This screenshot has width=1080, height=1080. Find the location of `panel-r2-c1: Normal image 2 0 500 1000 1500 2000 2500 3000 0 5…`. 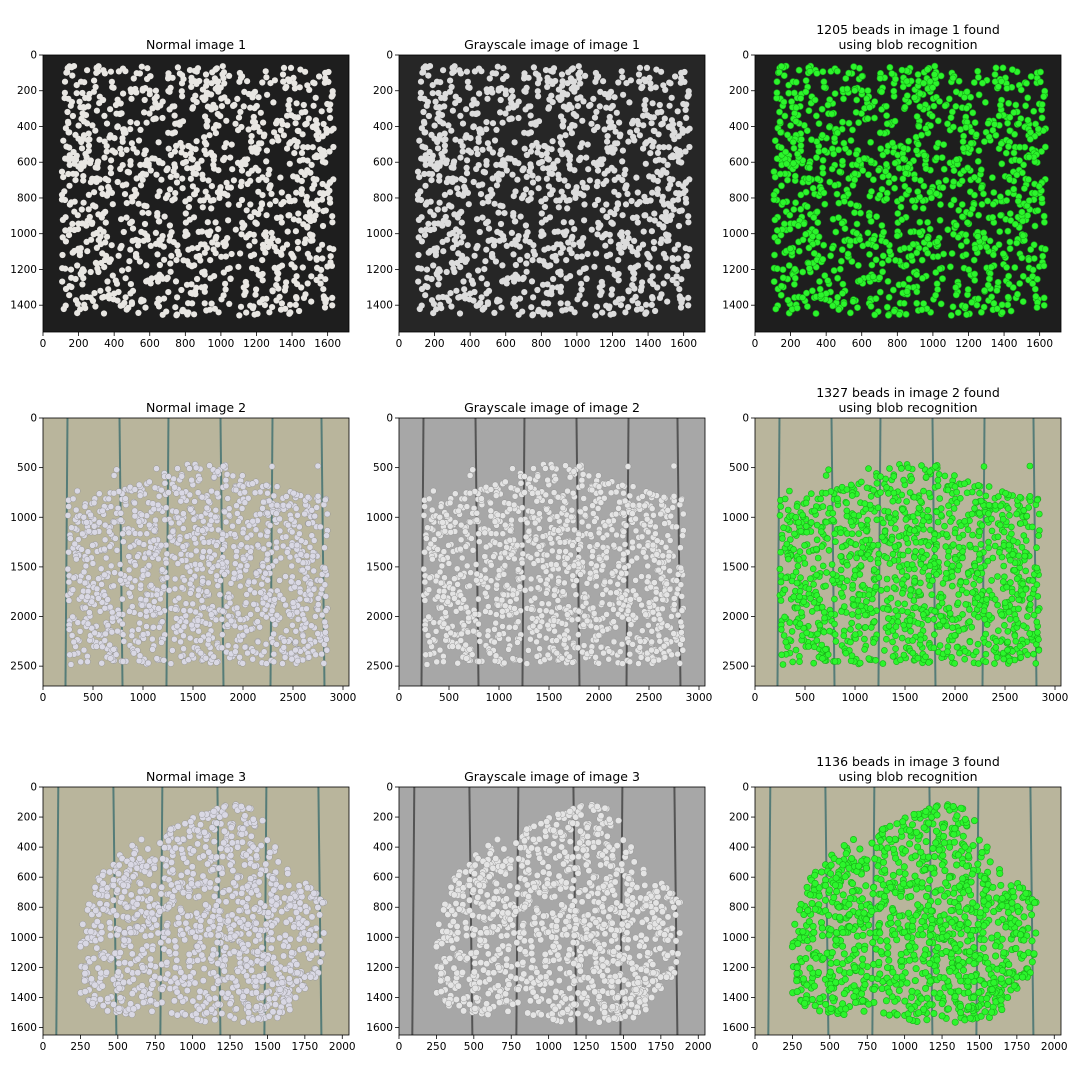

panel-r2-c1: Normal image 2 0 500 1000 1500 2000 2500 3000 0 5… is located at coordinates (183, 552).